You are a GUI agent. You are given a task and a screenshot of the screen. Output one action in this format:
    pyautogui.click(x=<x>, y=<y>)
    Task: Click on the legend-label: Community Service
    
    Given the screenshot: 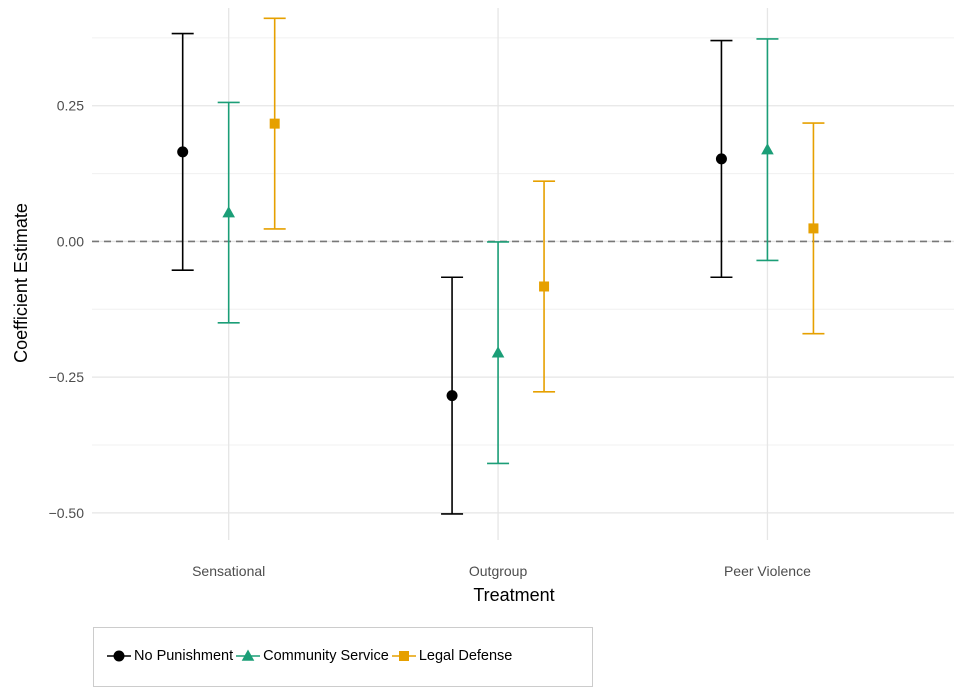 What is the action you would take?
    pyautogui.click(x=326, y=656)
    